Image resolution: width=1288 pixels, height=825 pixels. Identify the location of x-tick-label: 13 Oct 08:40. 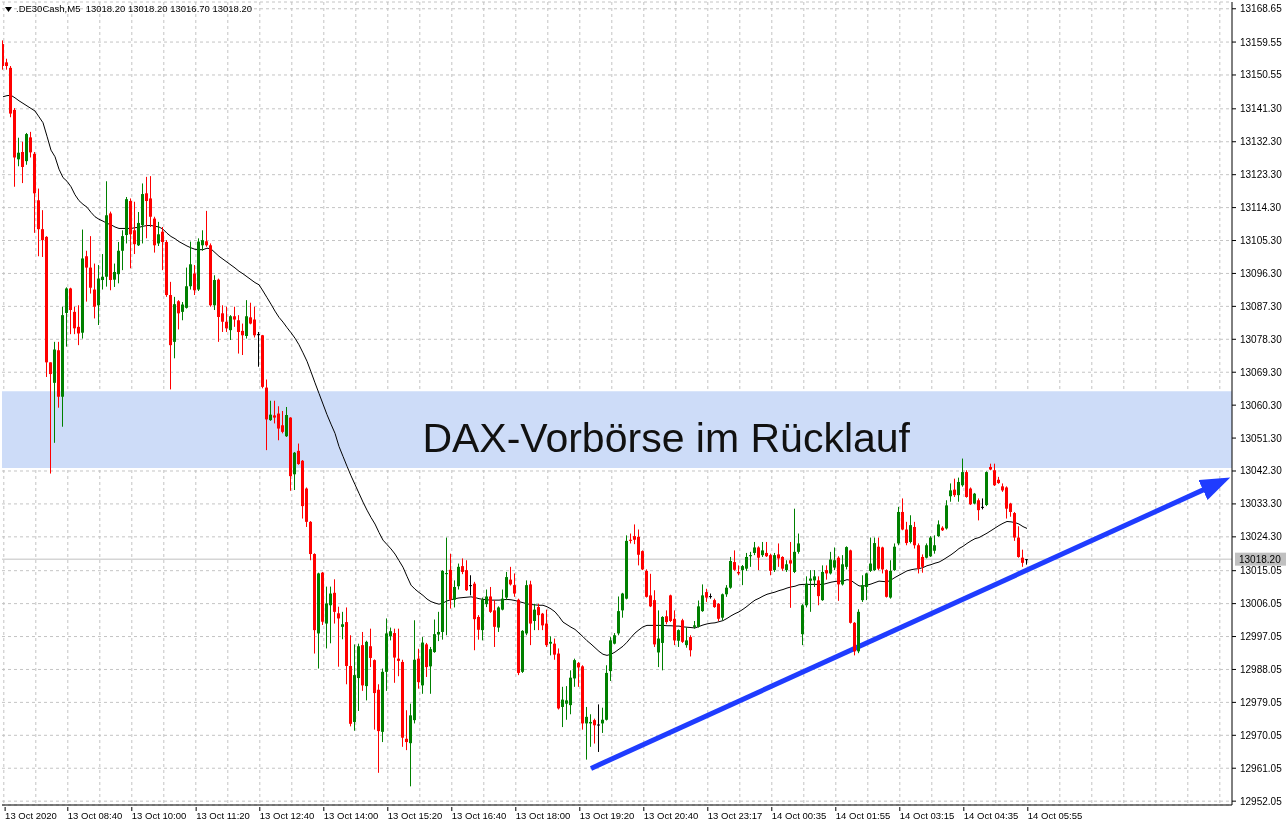
(95, 815).